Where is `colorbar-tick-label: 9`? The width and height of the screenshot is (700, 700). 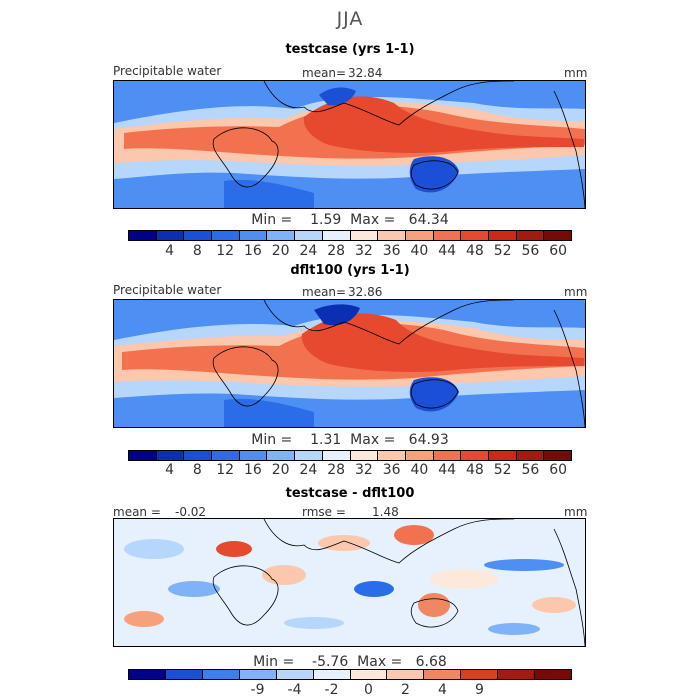
colorbar-tick-label: 9 is located at coordinates (479, 690).